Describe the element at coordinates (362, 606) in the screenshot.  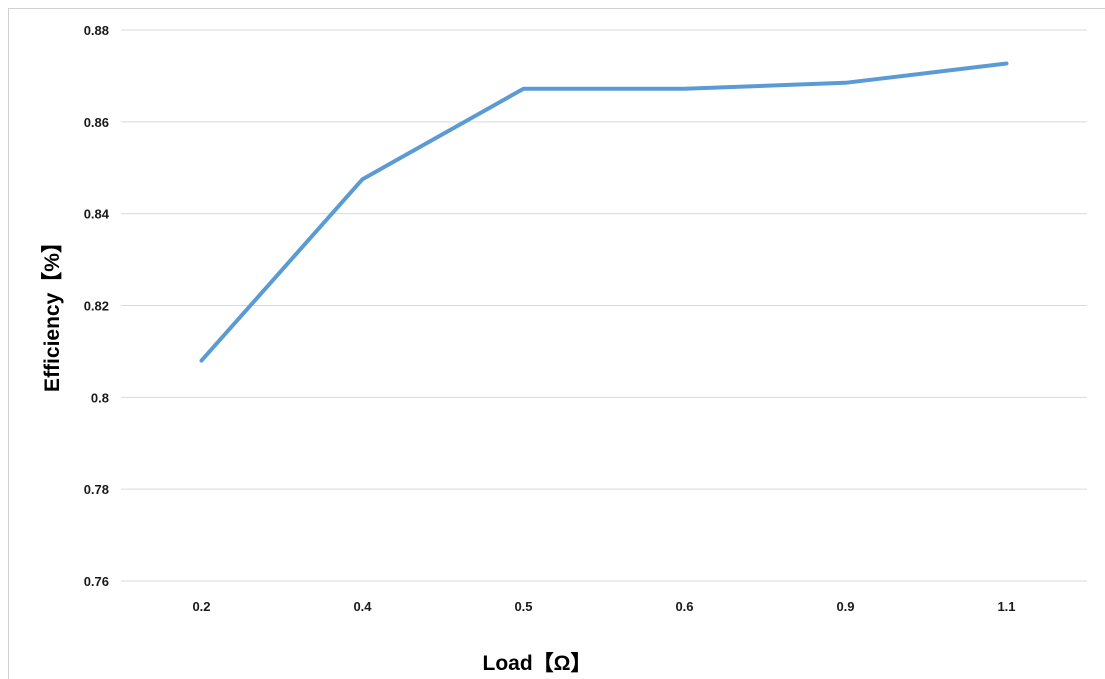
I see `x-tick-label: 0.4` at that location.